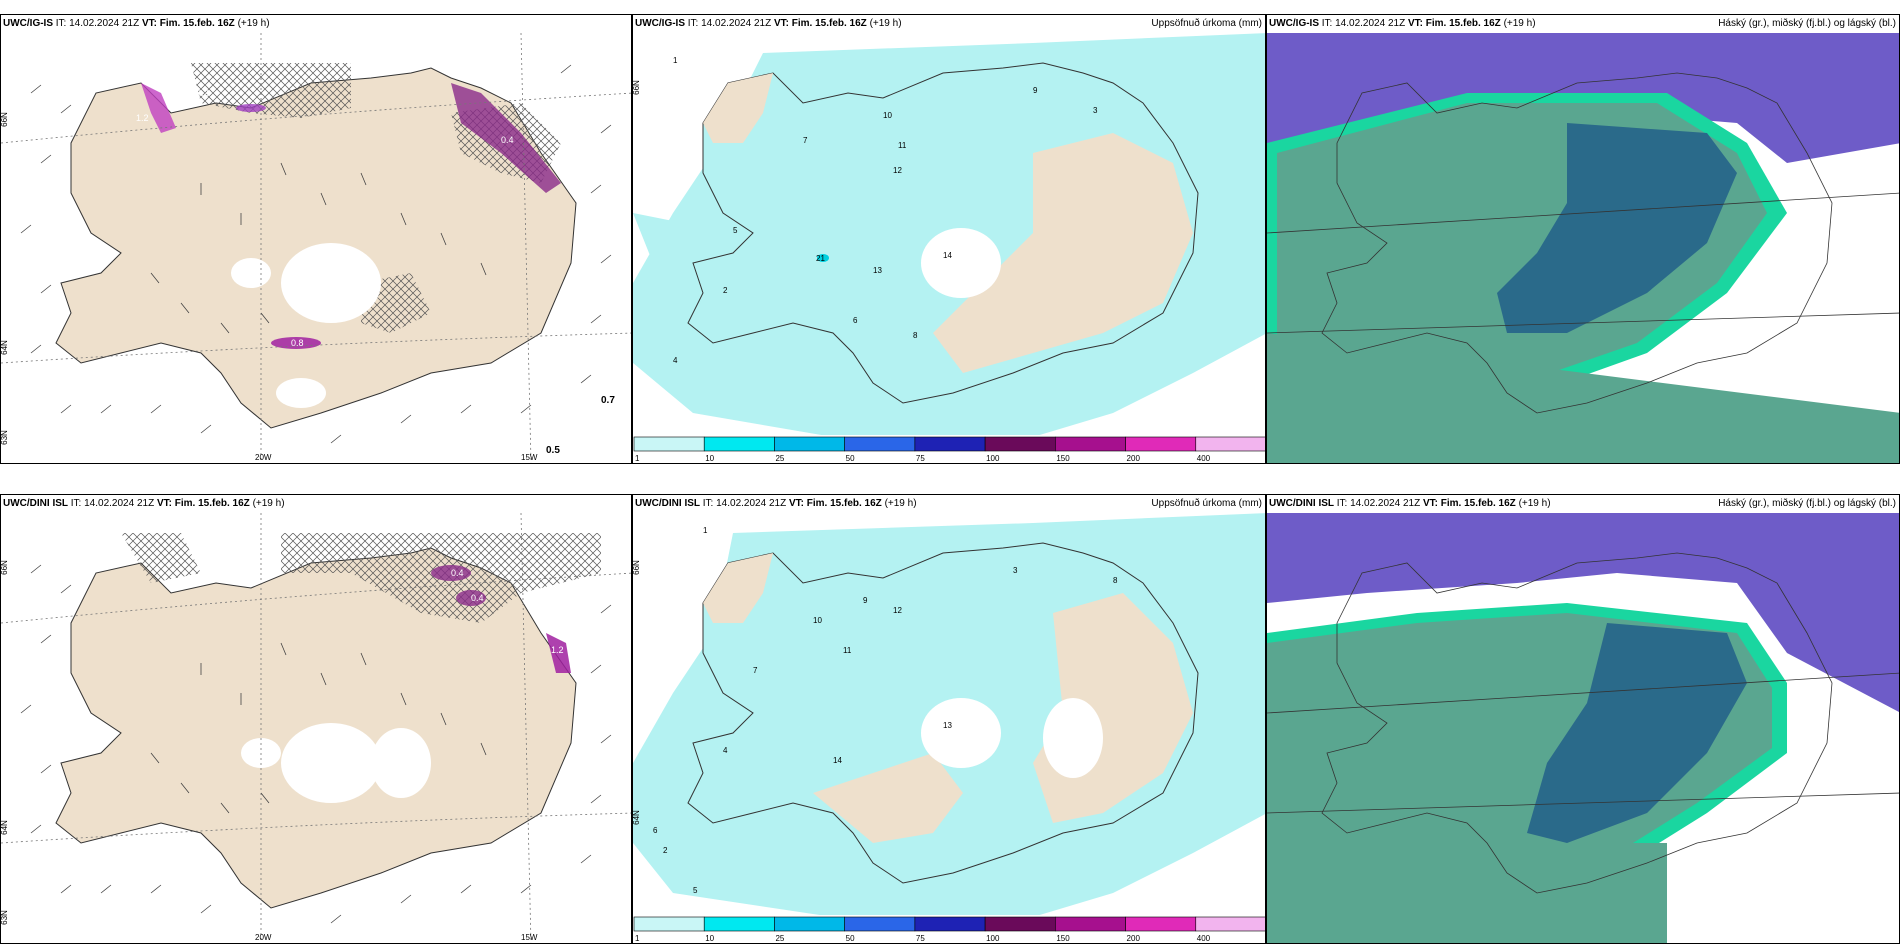 The width and height of the screenshot is (1900, 950). Describe the element at coordinates (1583, 243) in the screenshot. I see `coastline` at that location.